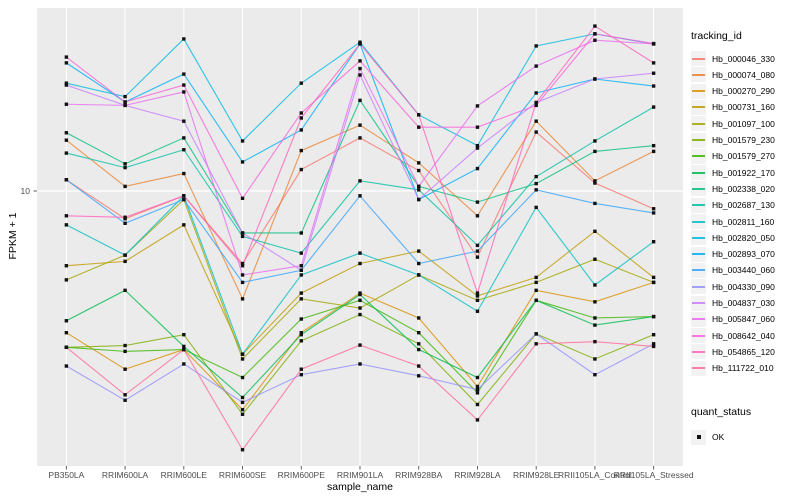  What do you see at coordinates (733, 124) in the screenshot?
I see `legend-item-Hb_001097_100: Hb_001097_100` at bounding box center [733, 124].